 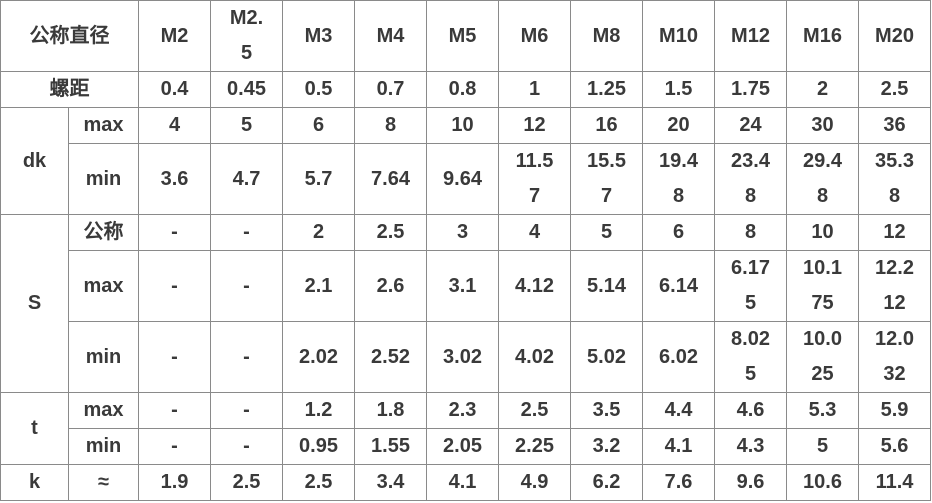 What do you see at coordinates (462, 285) in the screenshot?
I see `value-cell-text: 3.1` at bounding box center [462, 285].